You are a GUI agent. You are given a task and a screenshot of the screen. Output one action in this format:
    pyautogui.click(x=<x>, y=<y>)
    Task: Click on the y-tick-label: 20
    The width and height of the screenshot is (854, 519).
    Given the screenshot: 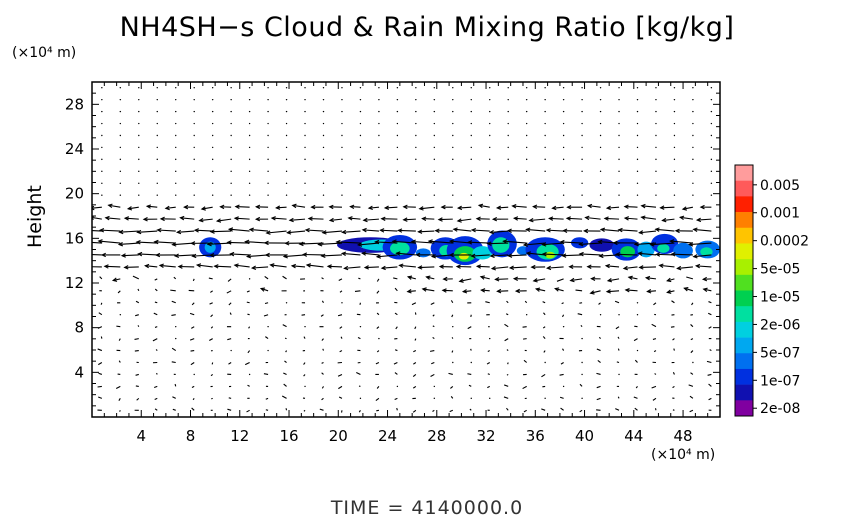 What is the action you would take?
    pyautogui.click(x=74, y=194)
    